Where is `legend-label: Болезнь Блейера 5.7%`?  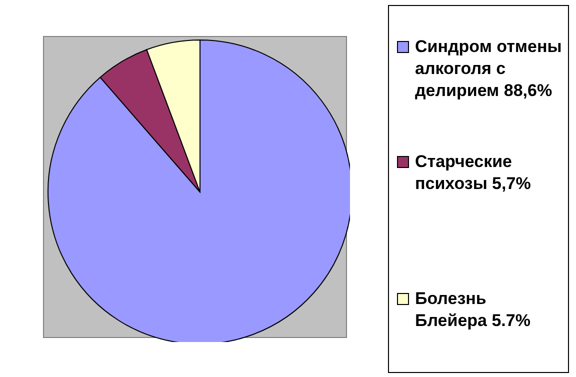
legend-label: Болезнь Блейера 5.7% is located at coordinates (473, 310).